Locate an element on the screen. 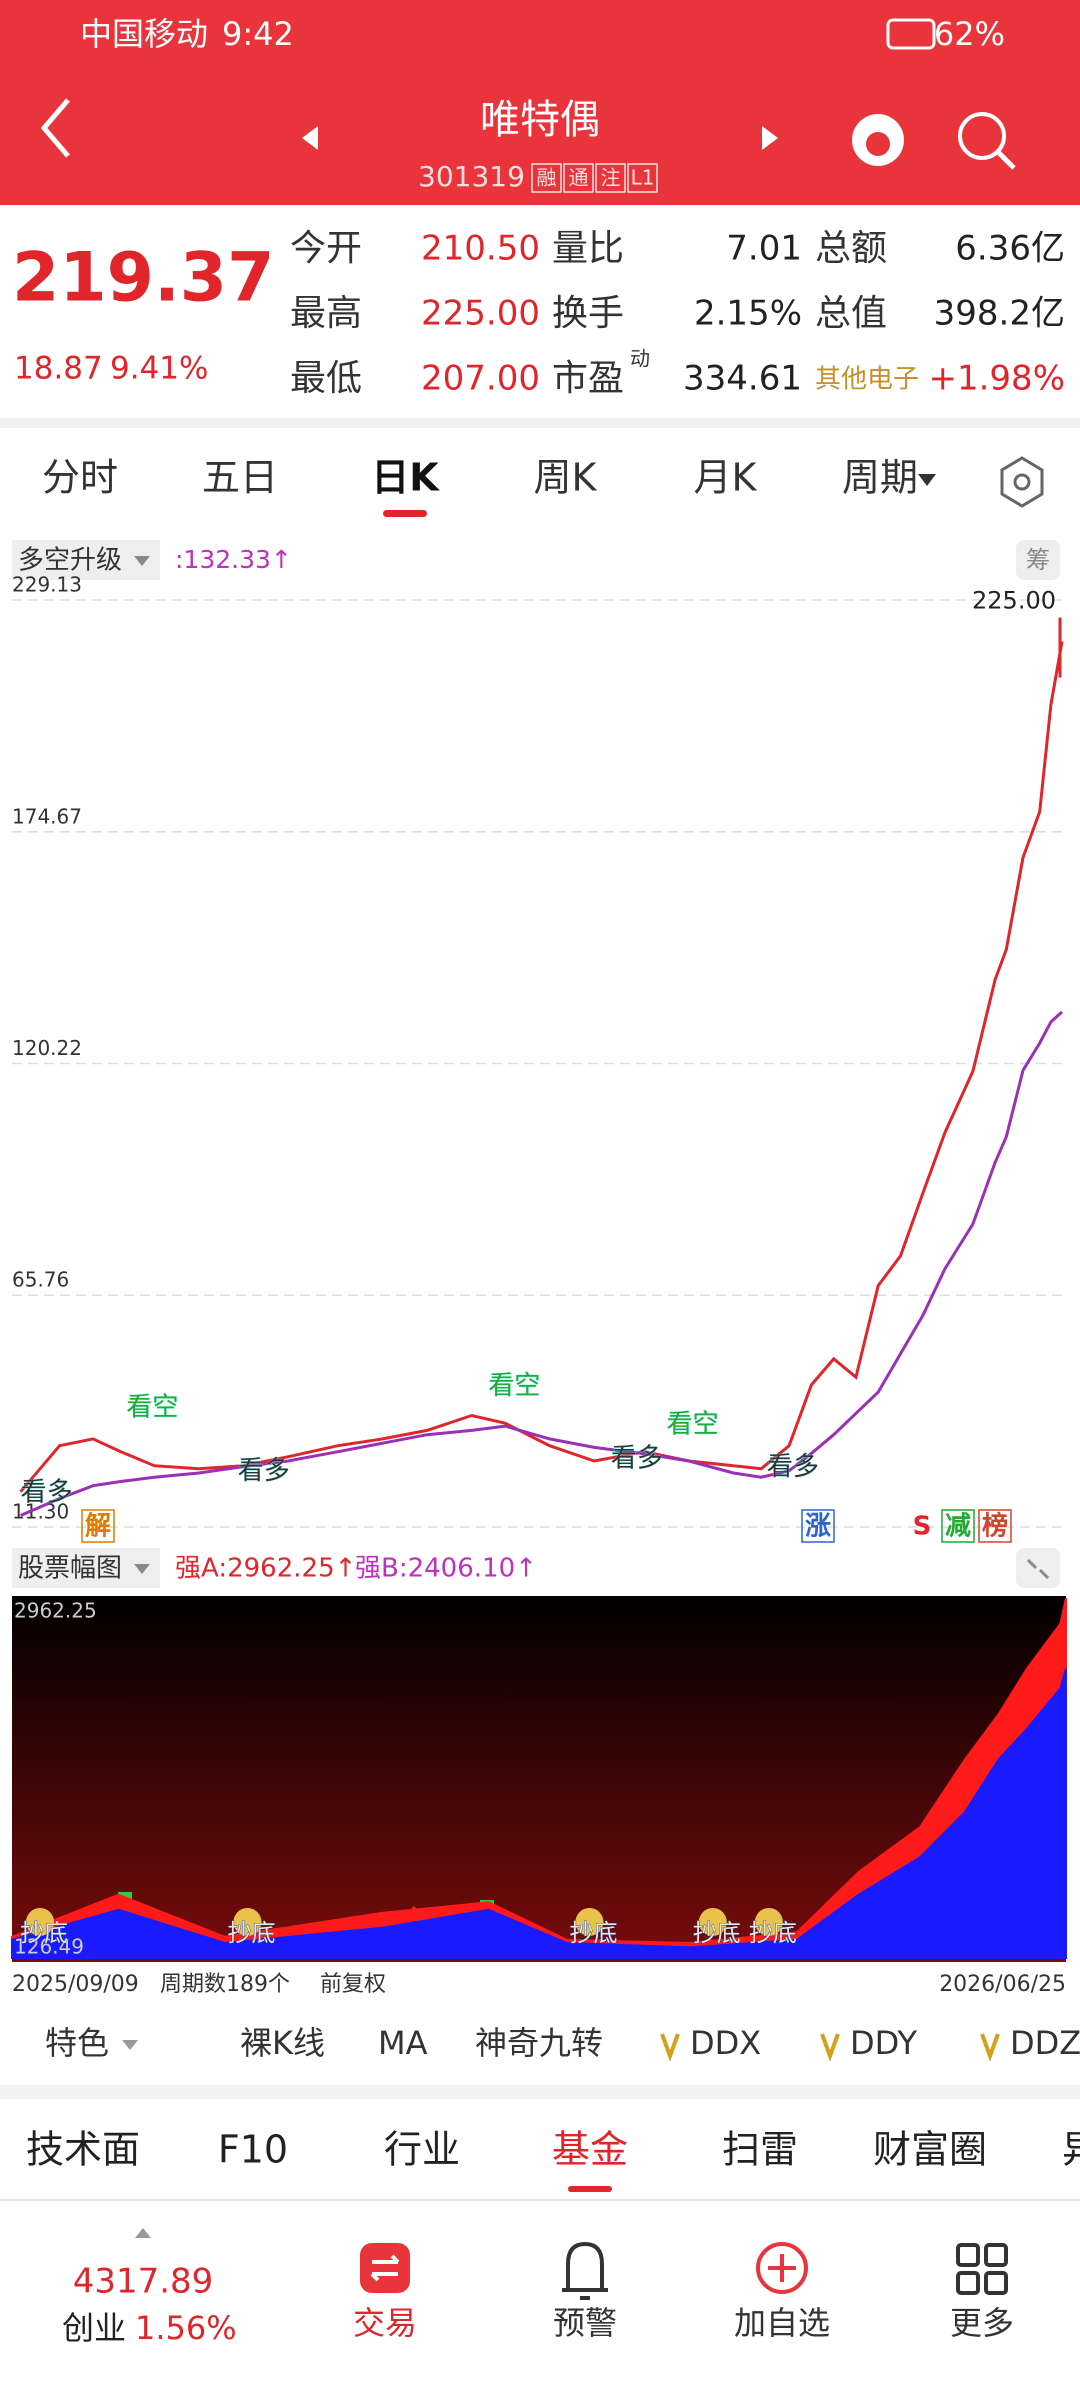 The image size is (1080, 2400). settings-icon is located at coordinates (1022, 482).